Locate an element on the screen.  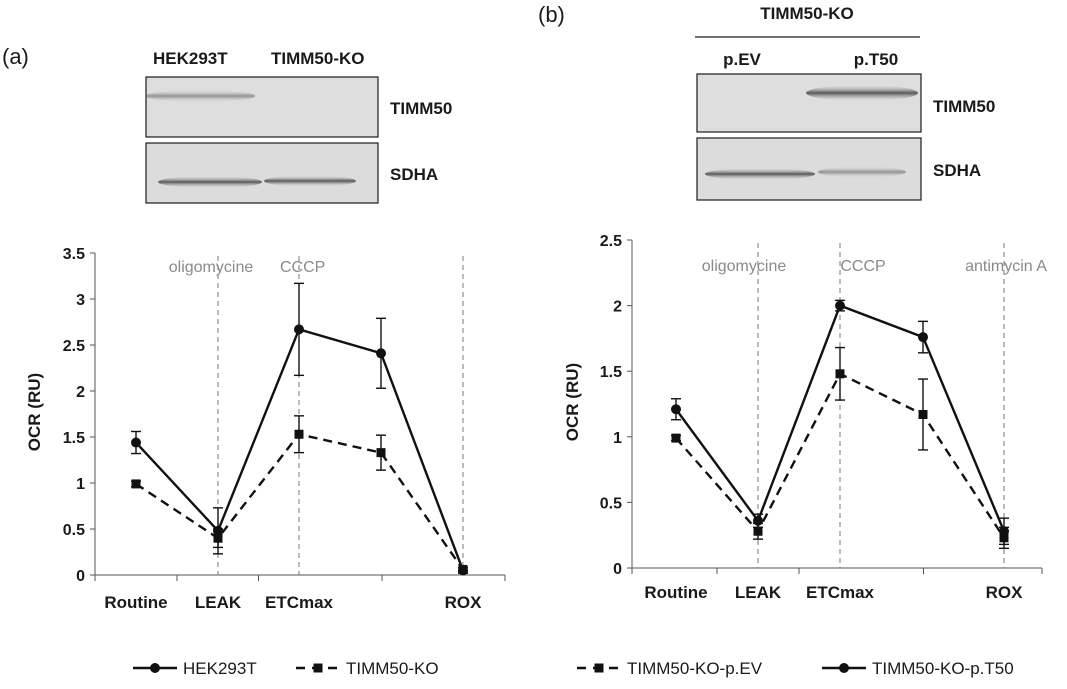
legend-a: HEK293T TIMM50-KO is located at coordinates (286, 668).